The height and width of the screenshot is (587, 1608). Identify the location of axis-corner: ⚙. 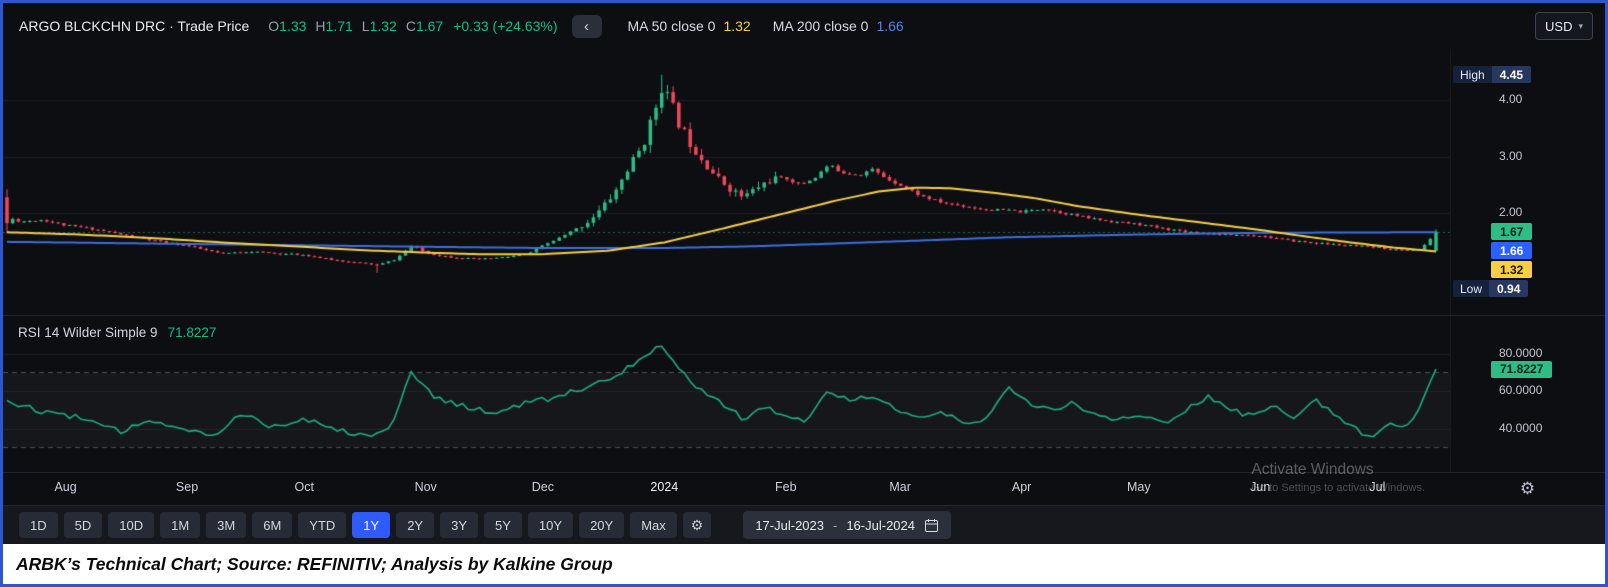
(1527, 489).